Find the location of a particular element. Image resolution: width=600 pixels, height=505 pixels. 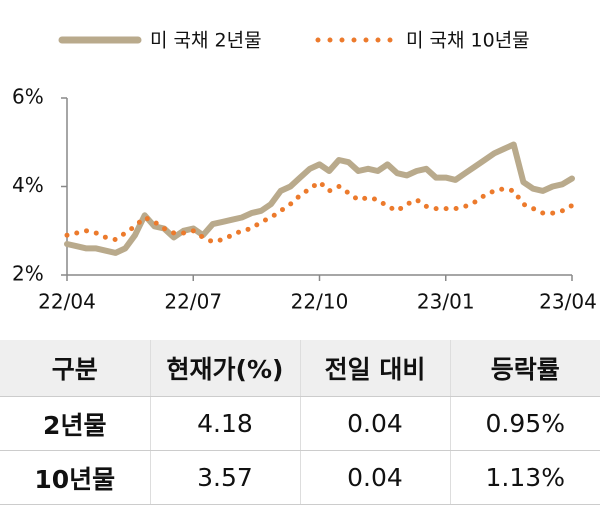

x-tick-label: 23/01 is located at coordinates (446, 302).